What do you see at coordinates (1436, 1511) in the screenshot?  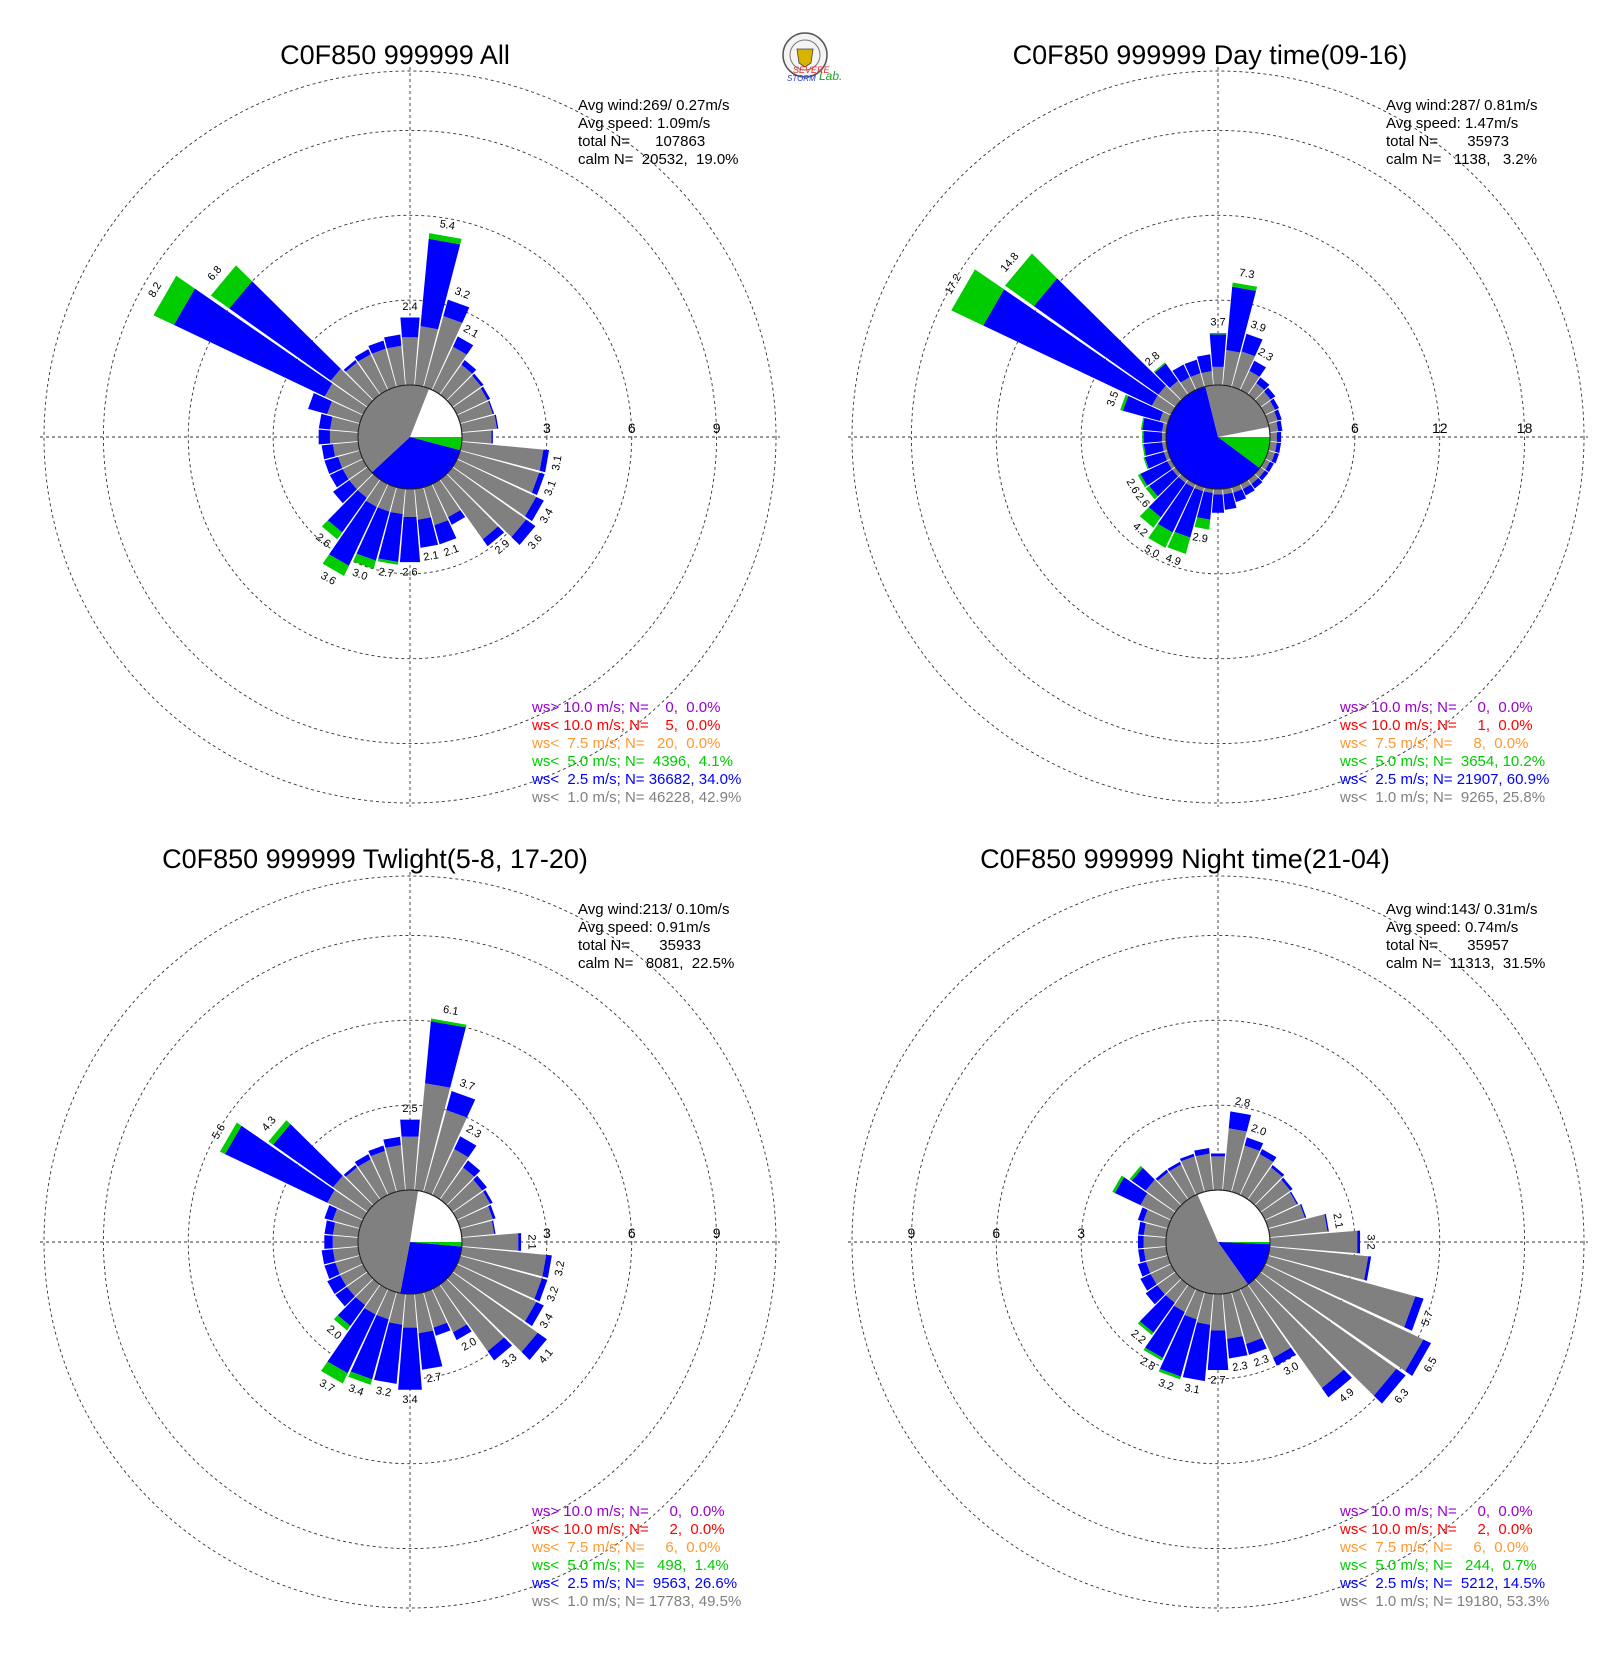 I see `legend-entry: ws> 10.0 m/s; N= 0, 0.0%` at bounding box center [1436, 1511].